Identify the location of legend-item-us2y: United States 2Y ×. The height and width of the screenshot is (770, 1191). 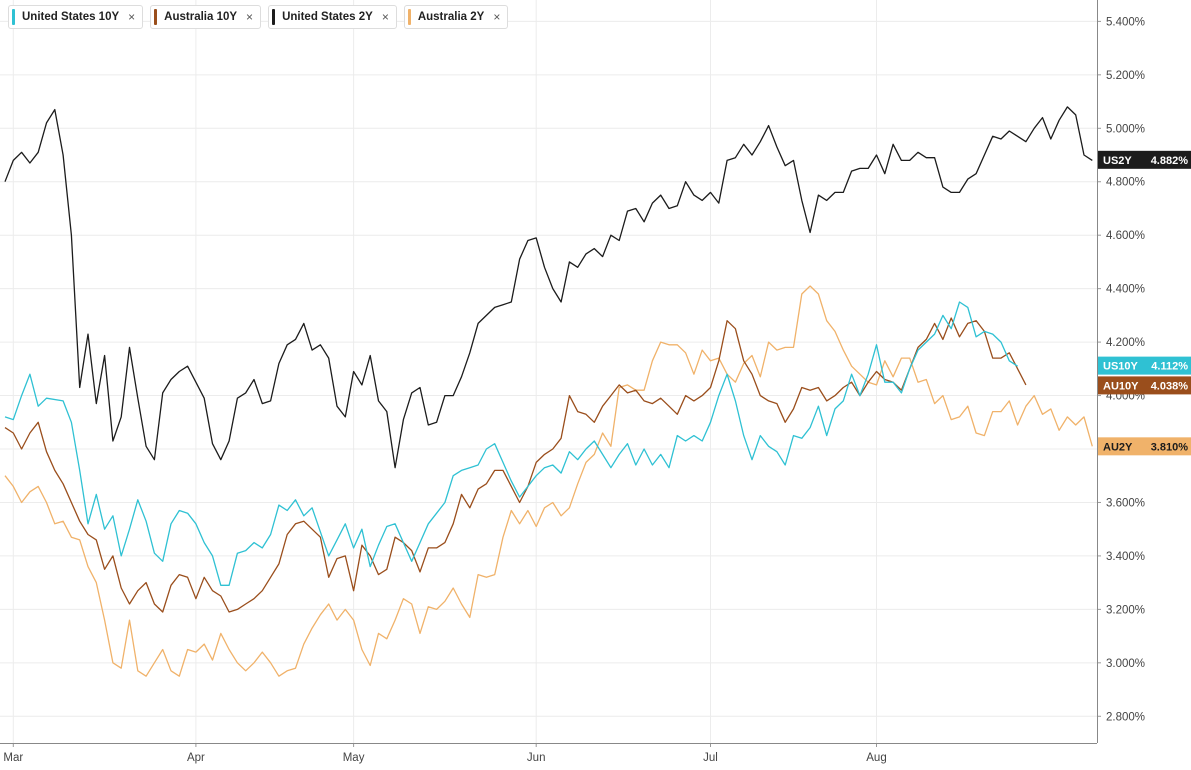
(332, 17).